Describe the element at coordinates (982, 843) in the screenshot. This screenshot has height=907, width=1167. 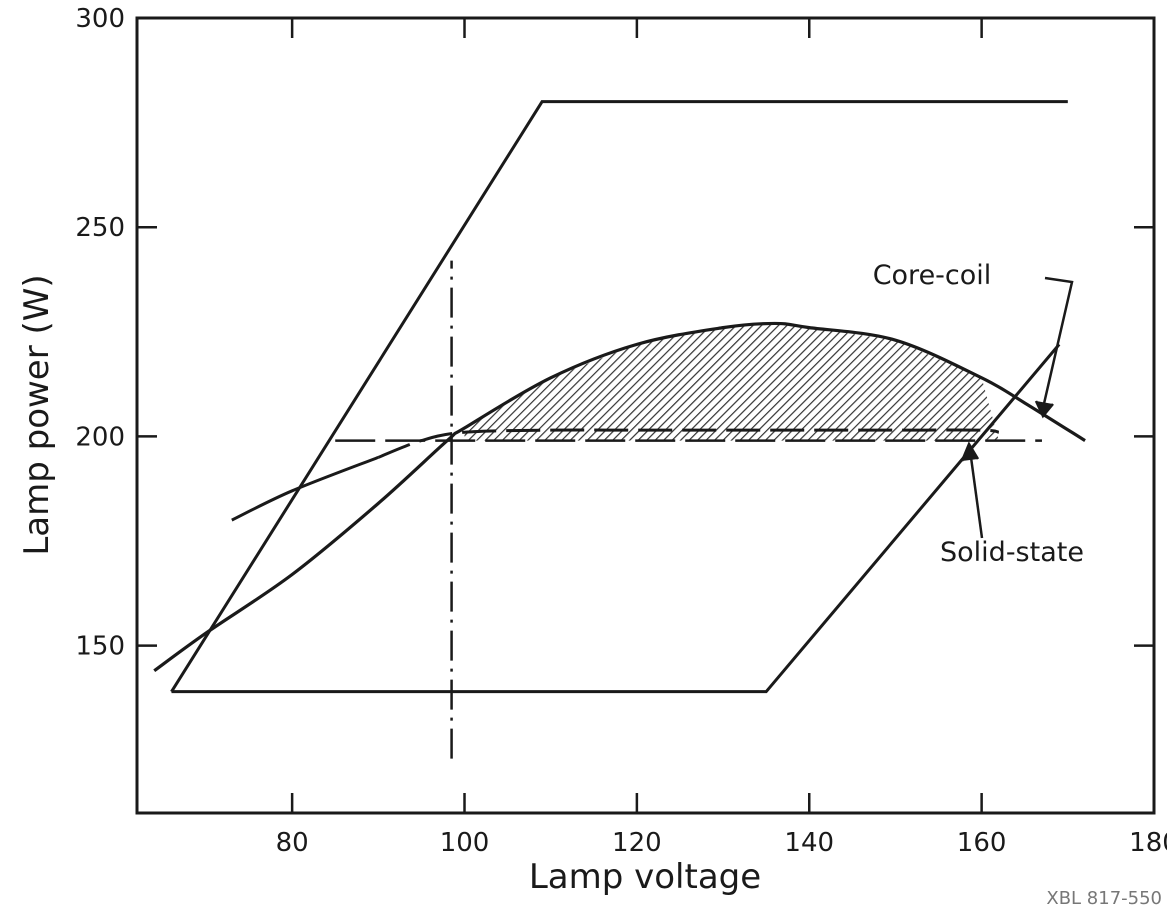
I see `x-tick-label: 160` at that location.